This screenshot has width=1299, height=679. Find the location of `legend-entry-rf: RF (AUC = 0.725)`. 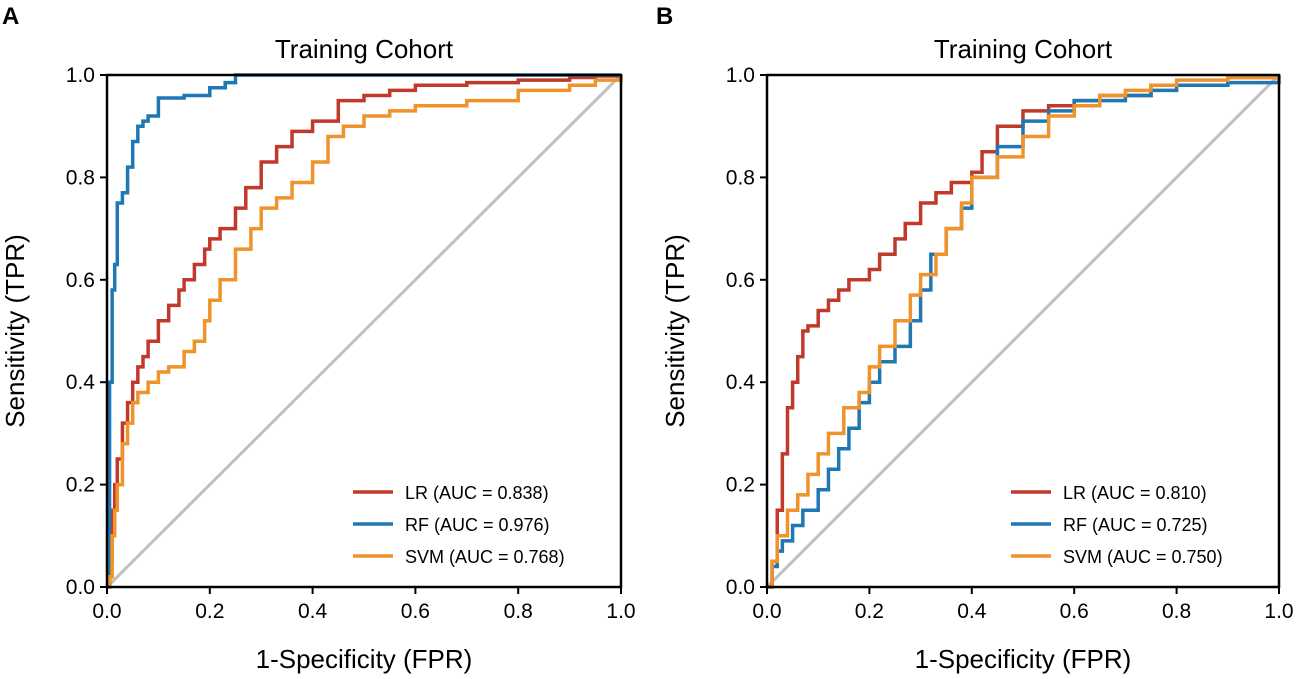

legend-entry-rf: RF (AUC = 0.725) is located at coordinates (1135, 525).